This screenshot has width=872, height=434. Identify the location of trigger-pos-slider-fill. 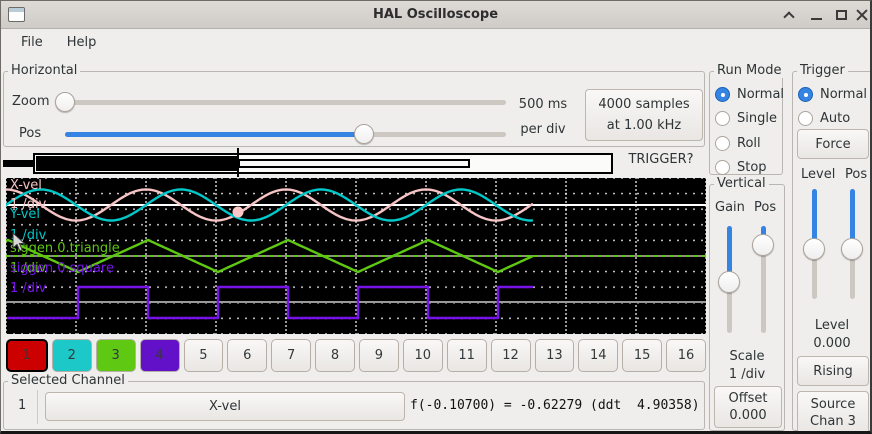
(852, 219).